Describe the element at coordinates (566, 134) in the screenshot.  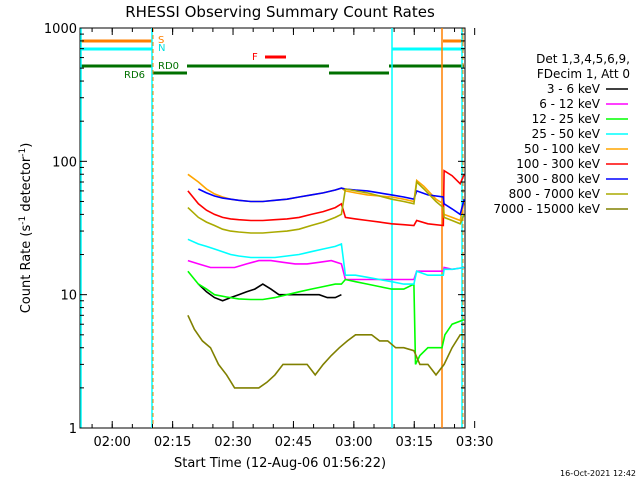
I see `legend-label-4: 25 - 50 keV` at that location.